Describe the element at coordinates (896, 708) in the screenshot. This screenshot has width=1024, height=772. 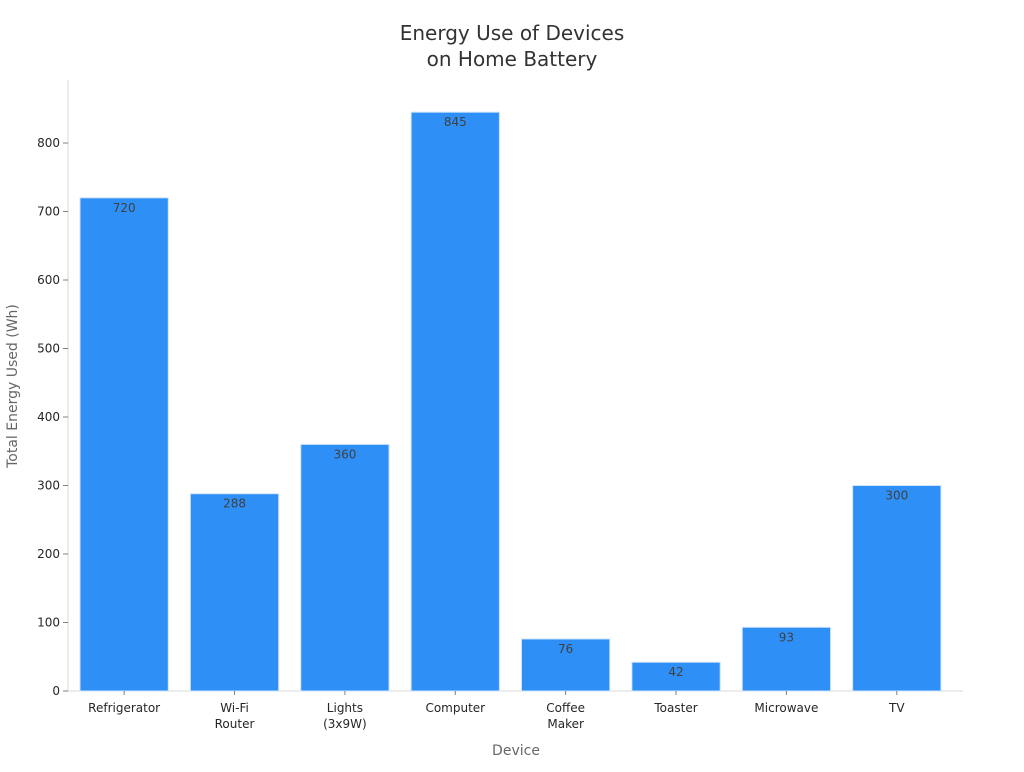
I see `x-tick-label: TV` at that location.